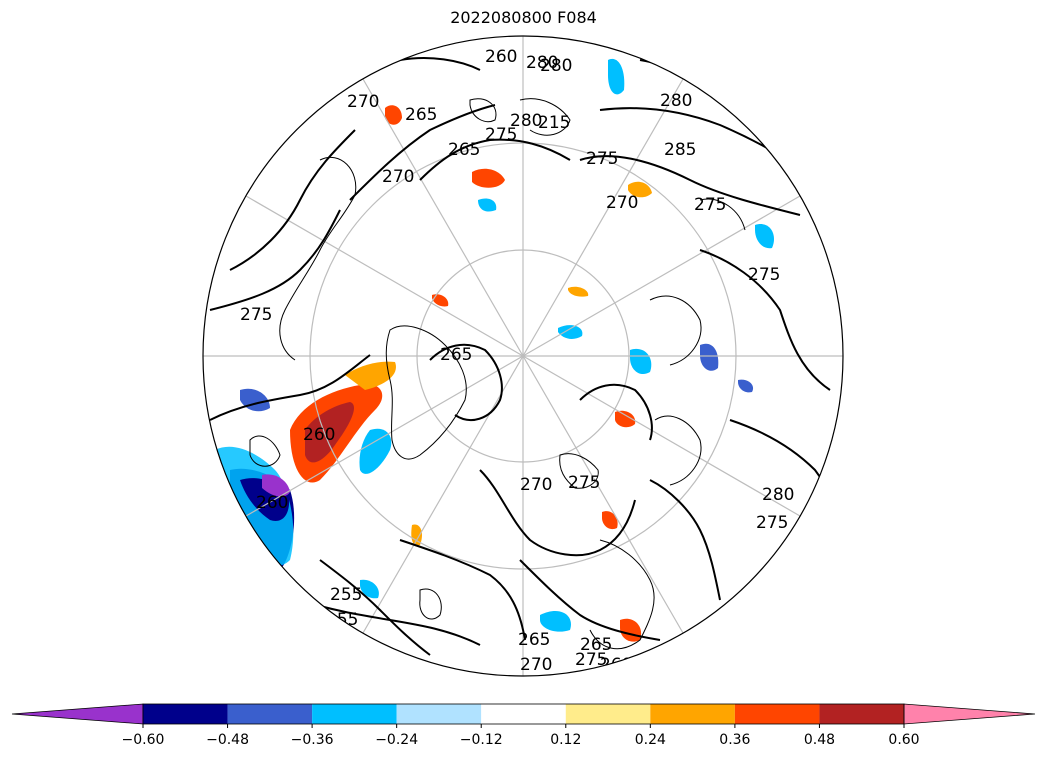  I want to click on colorbar-extend-high, so click(969, 714).